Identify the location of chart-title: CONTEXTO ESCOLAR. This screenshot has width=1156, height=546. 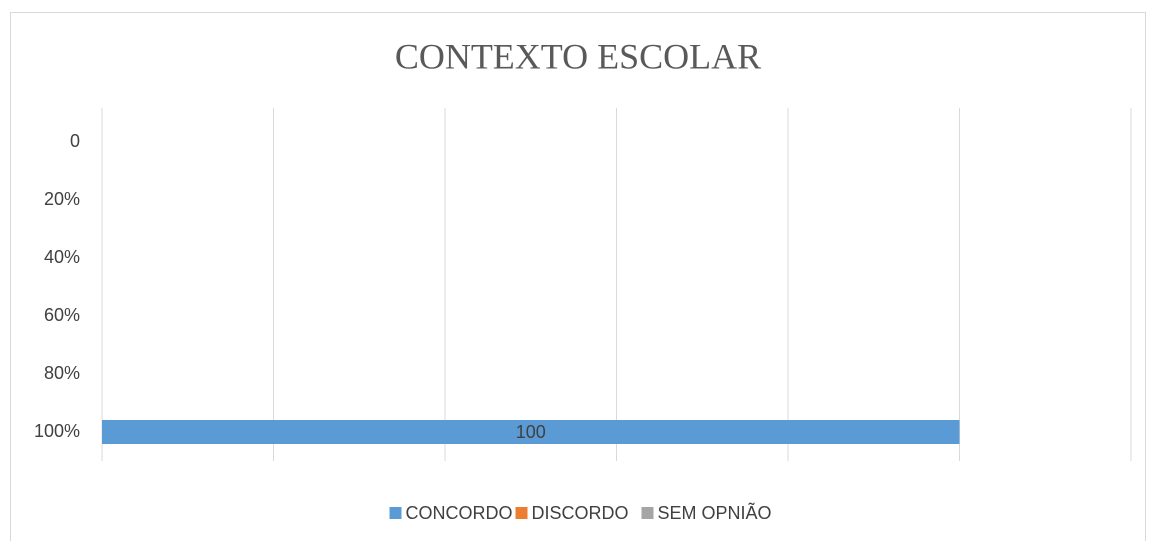
(578, 56).